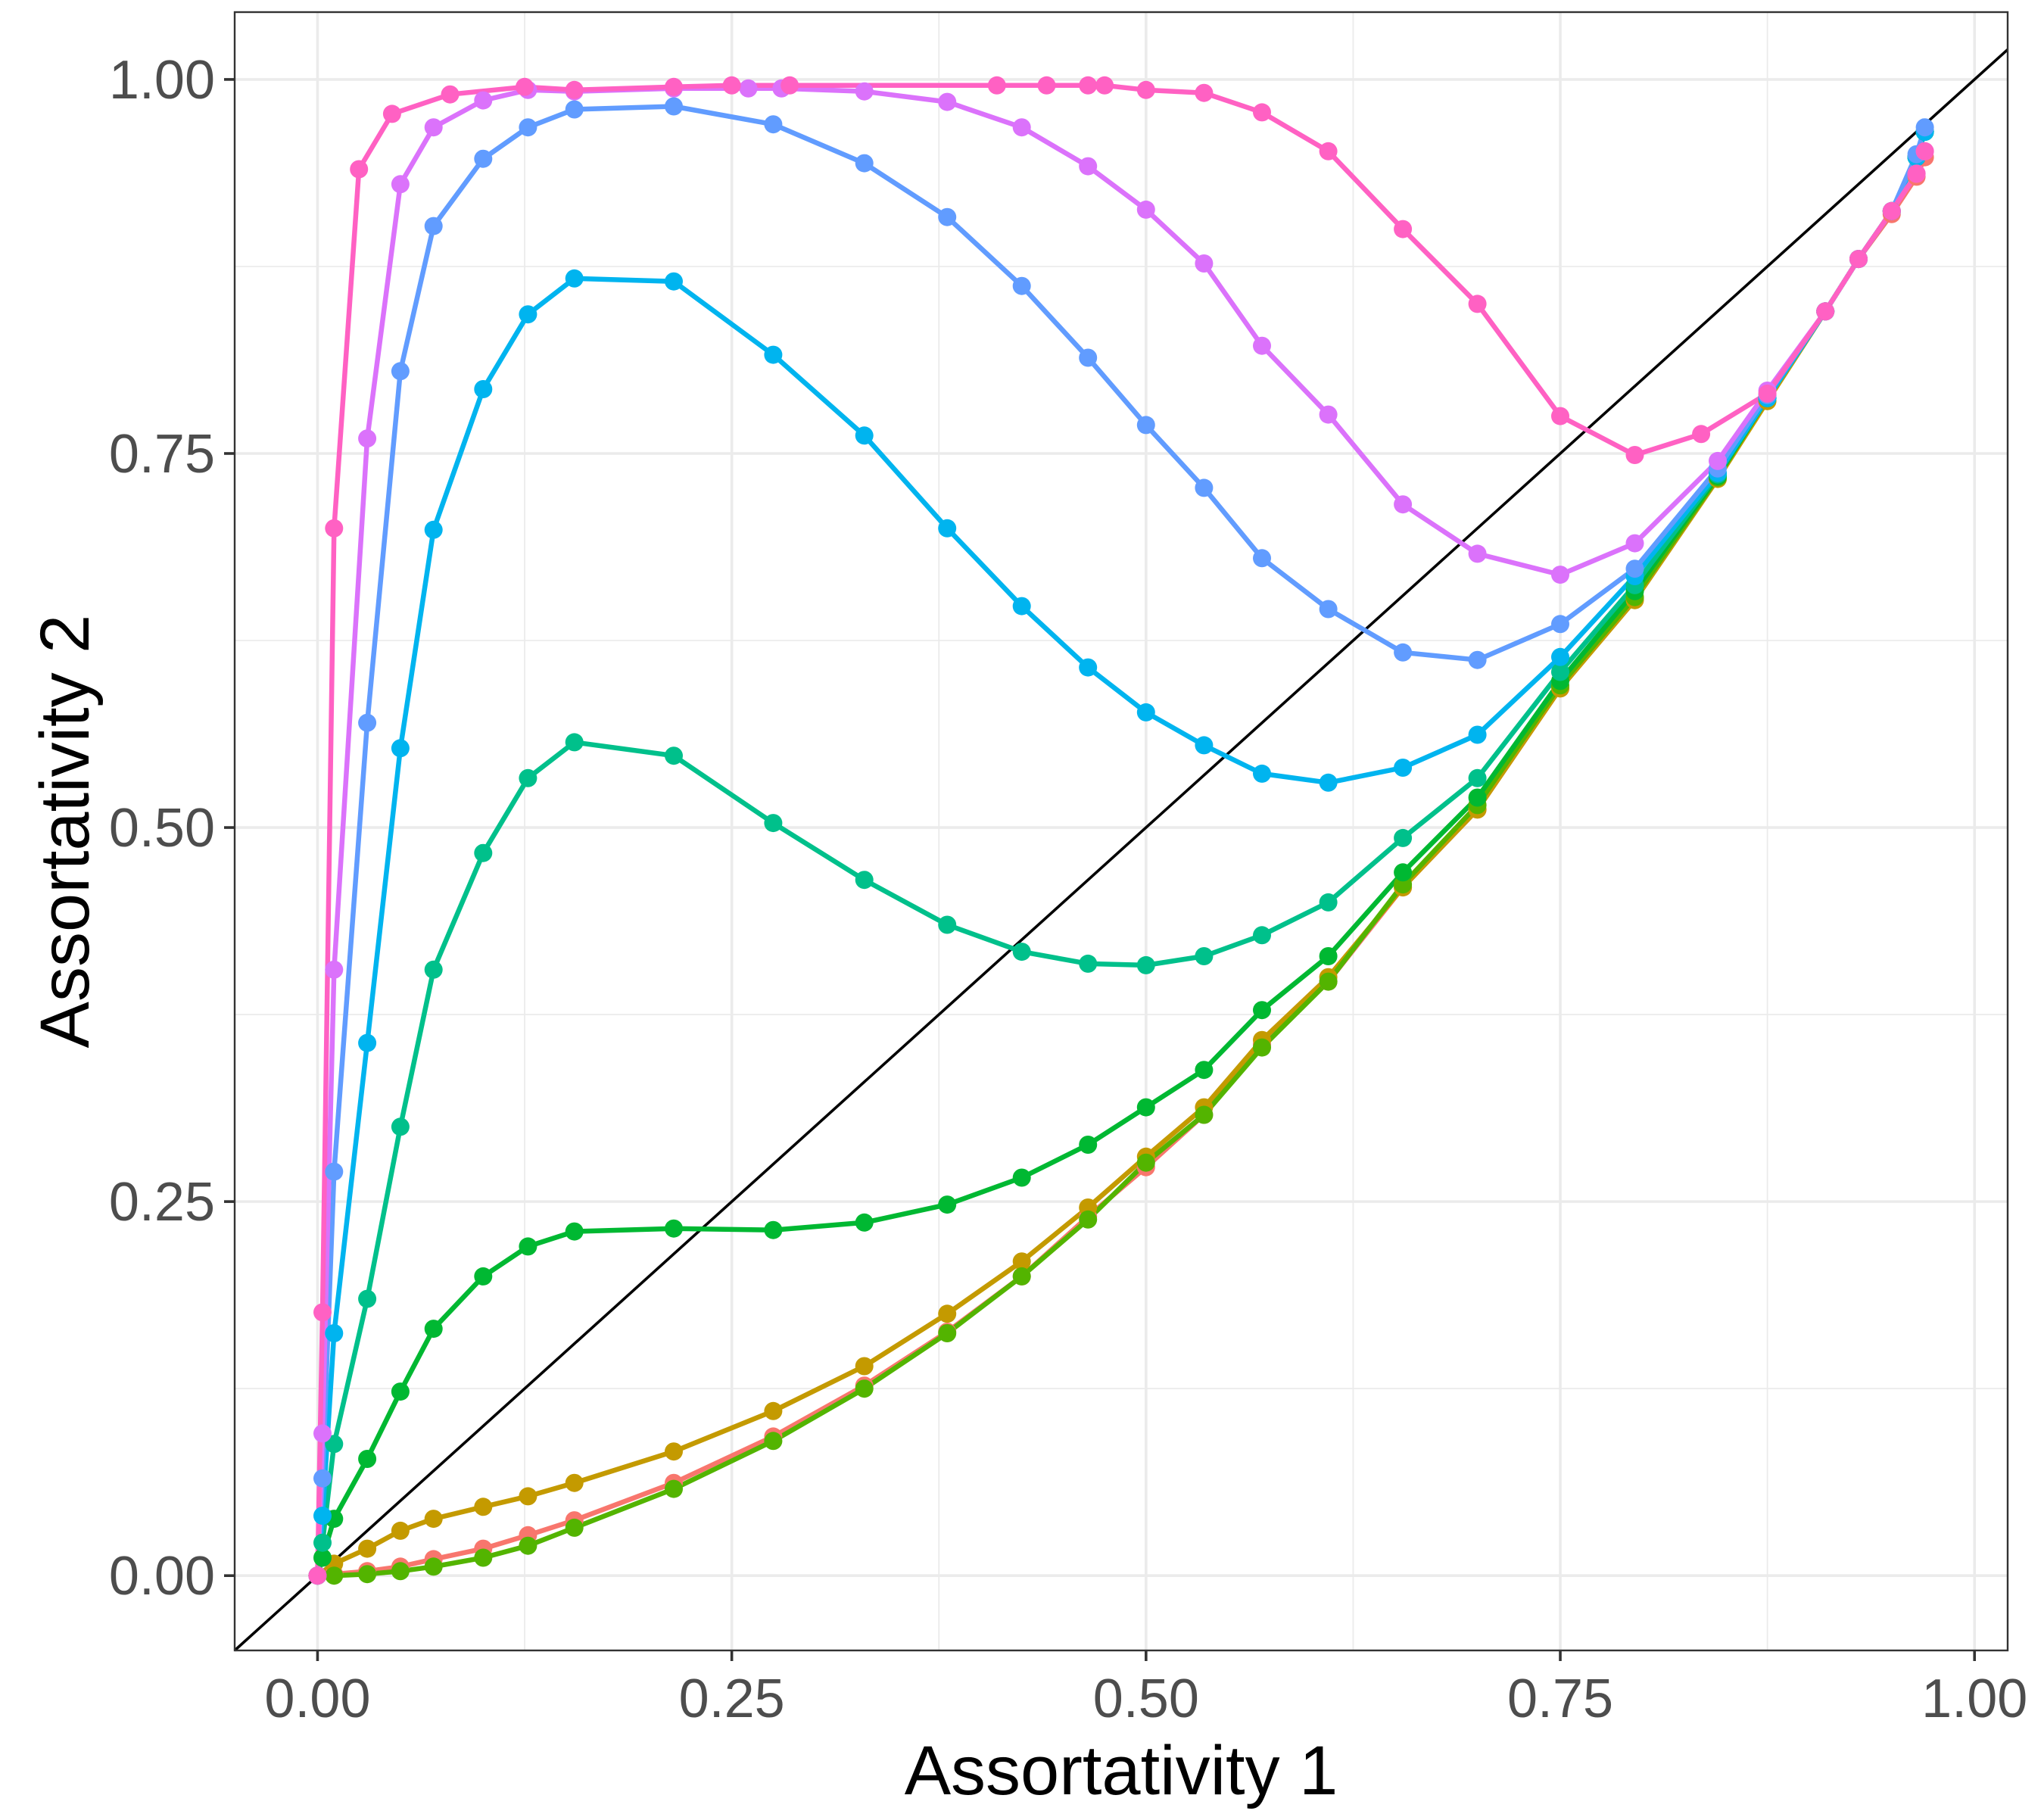 This screenshot has height=1817, width=2044. Describe the element at coordinates (1121, 1771) in the screenshot. I see `x-axis-title: Assortativity 1` at that location.